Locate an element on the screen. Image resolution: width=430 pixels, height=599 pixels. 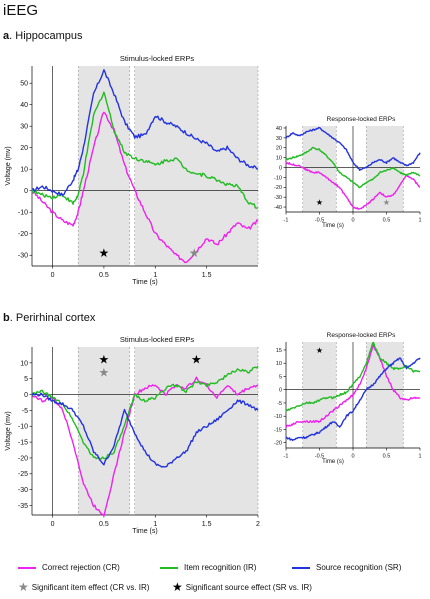
legend-item-effect-label: Significant item effect (CR vs. IR) is located at coordinates (90, 587).